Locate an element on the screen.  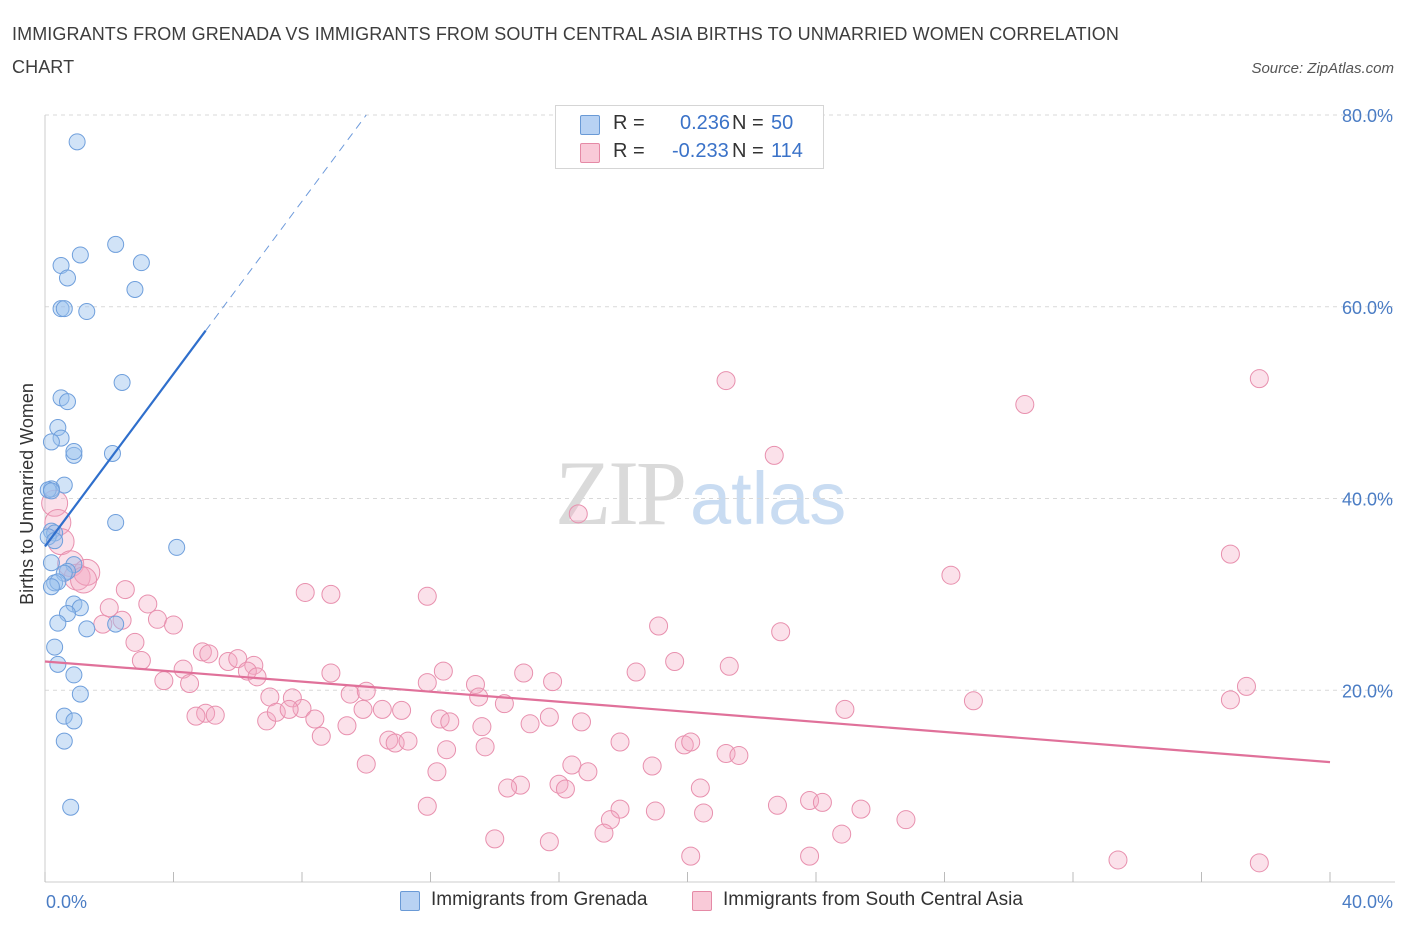
source-note: Source: ZipAtlas.com is located at coordinates (1322, 68).